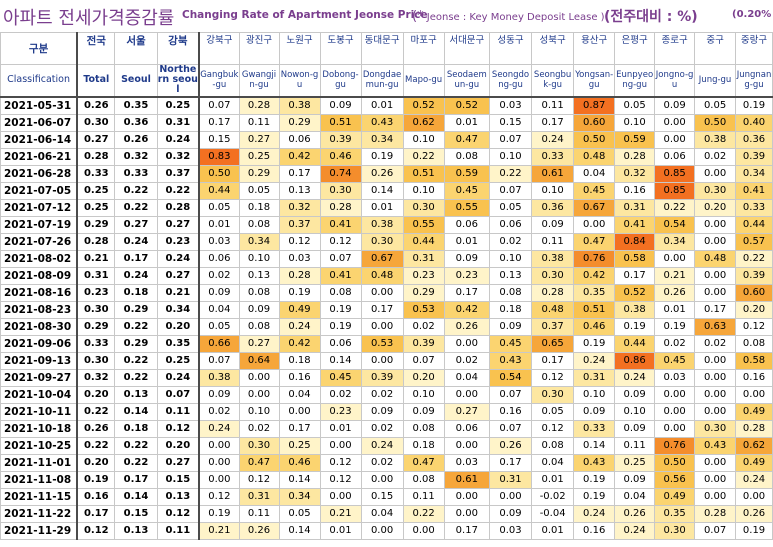  I want to click on row-date: 2021-09-27, so click(39, 377).